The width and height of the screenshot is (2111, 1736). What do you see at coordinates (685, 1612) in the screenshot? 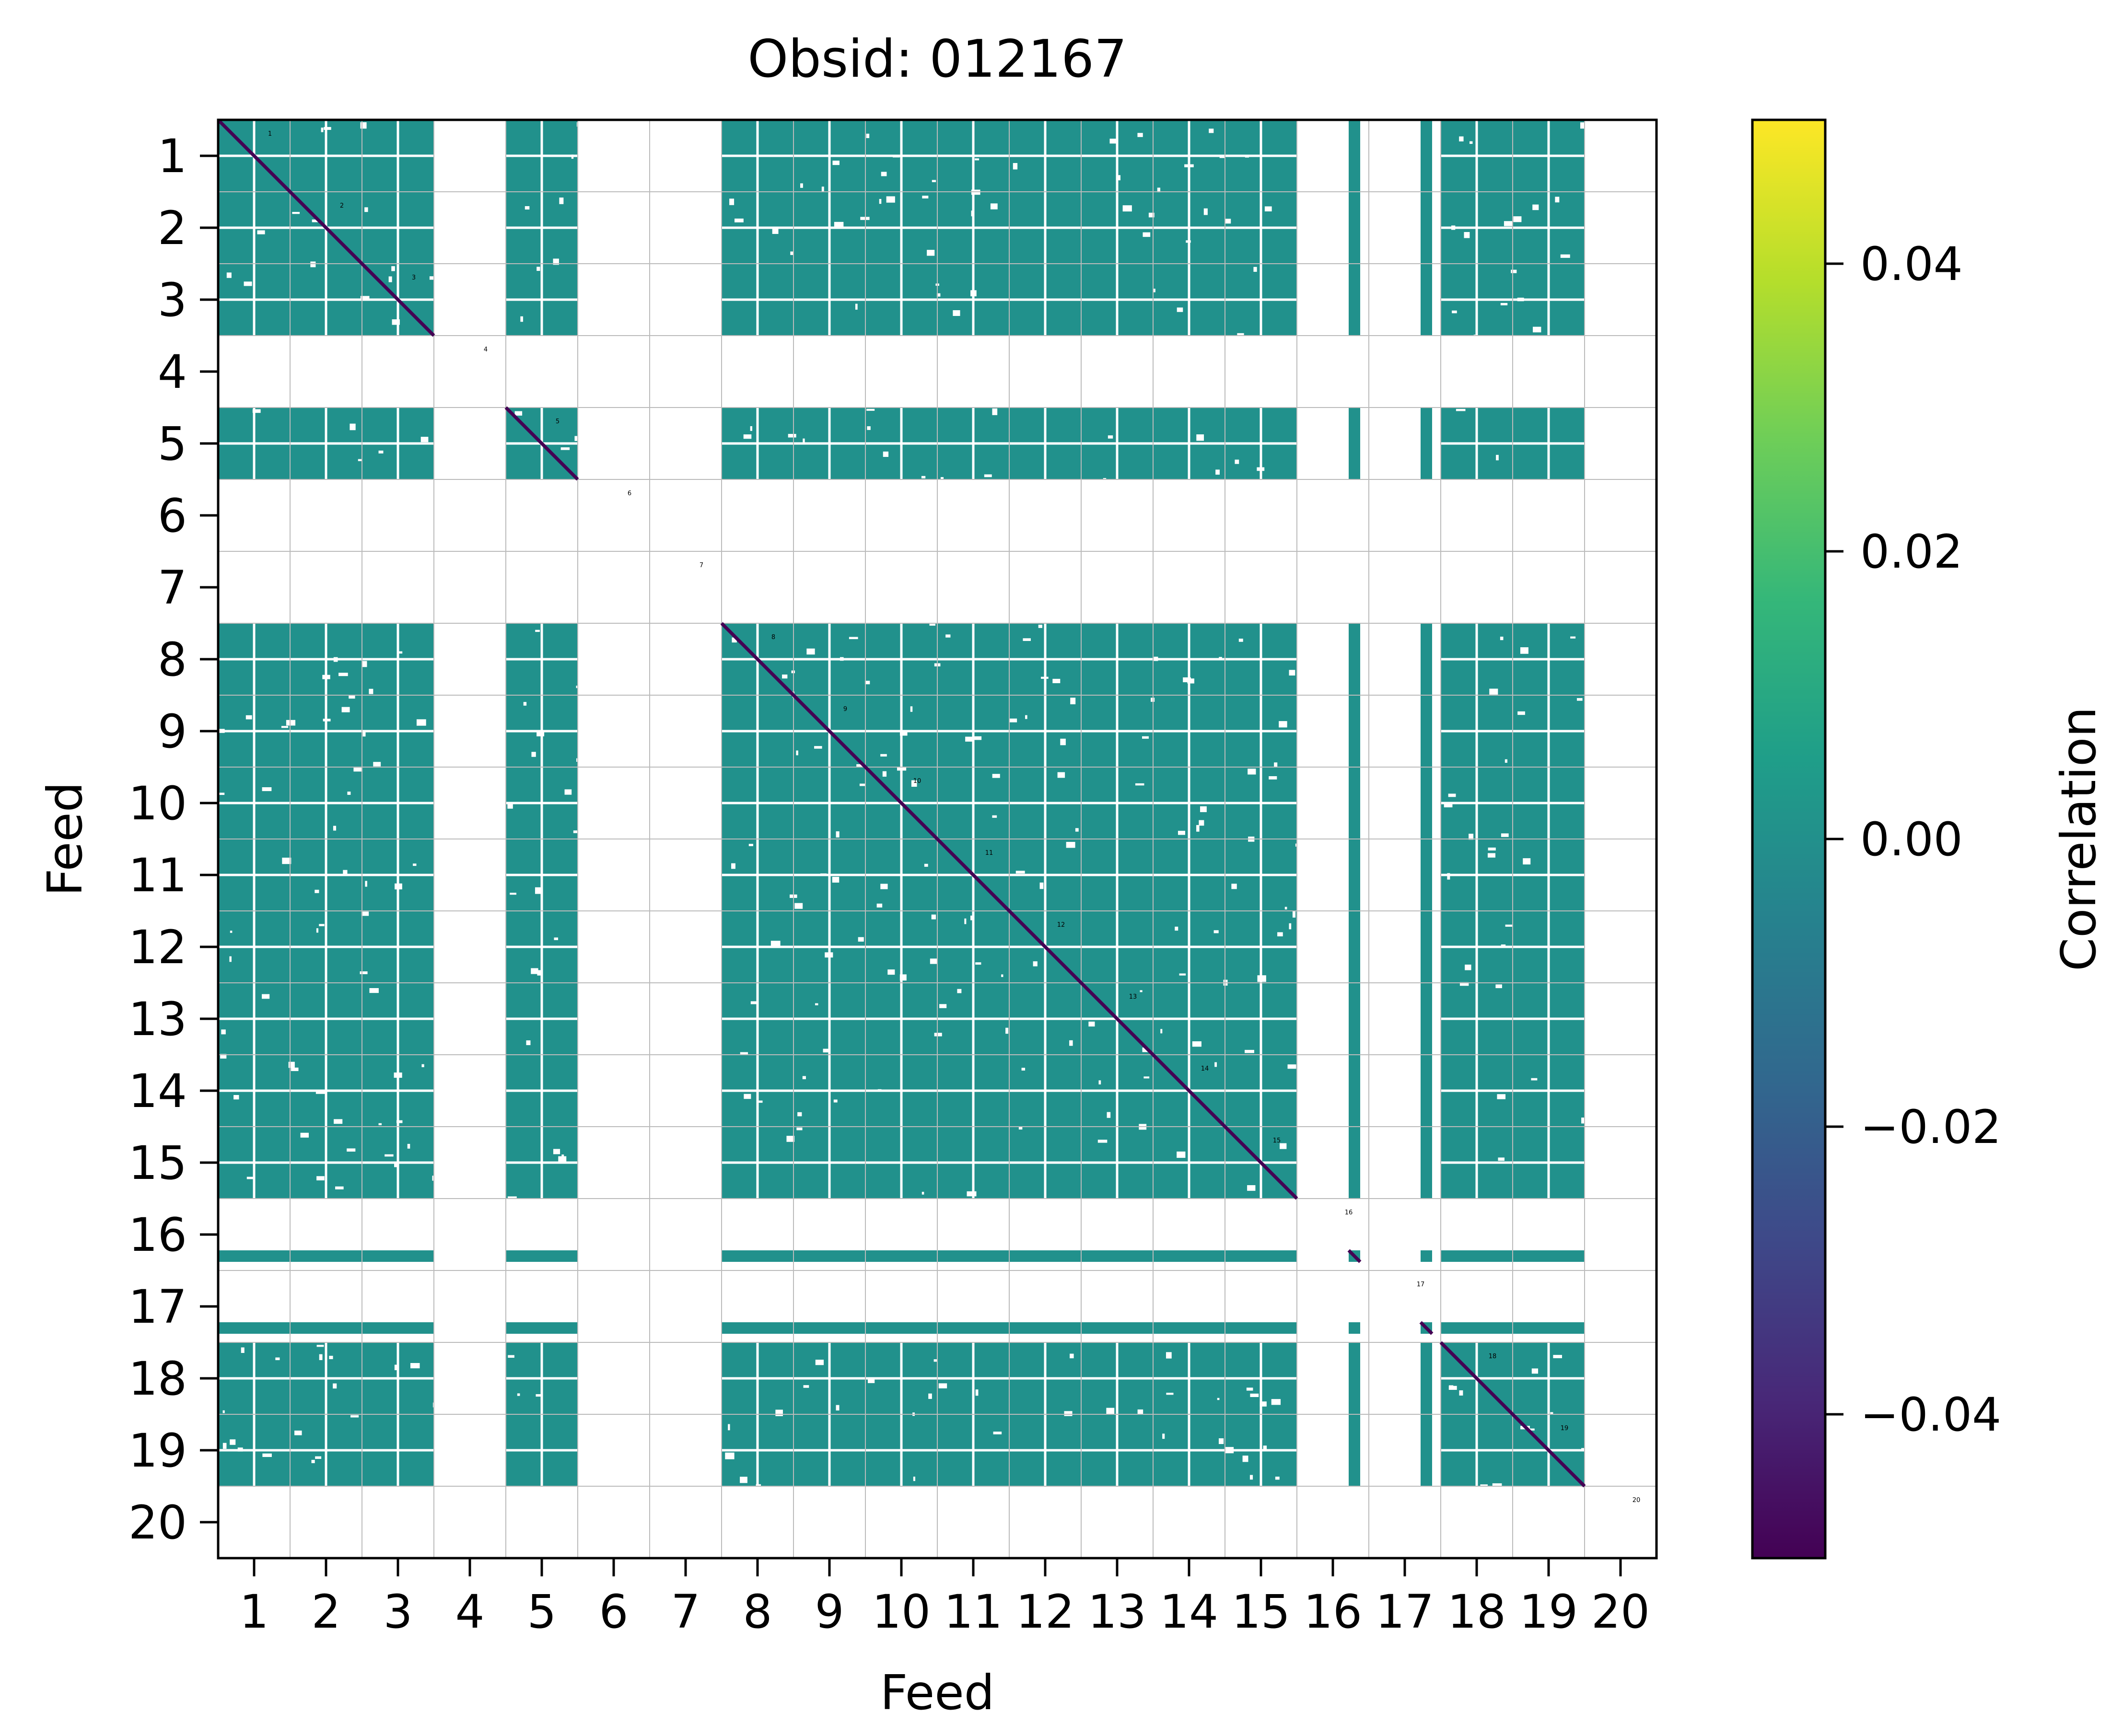
I see `x-tick-label: 7` at bounding box center [685, 1612].